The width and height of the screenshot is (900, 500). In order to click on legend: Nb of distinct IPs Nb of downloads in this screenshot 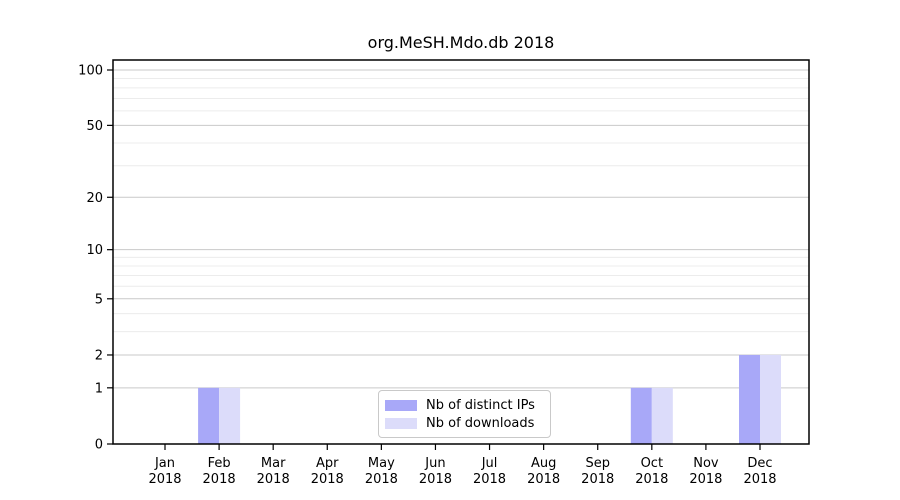, I will do `click(464, 414)`.